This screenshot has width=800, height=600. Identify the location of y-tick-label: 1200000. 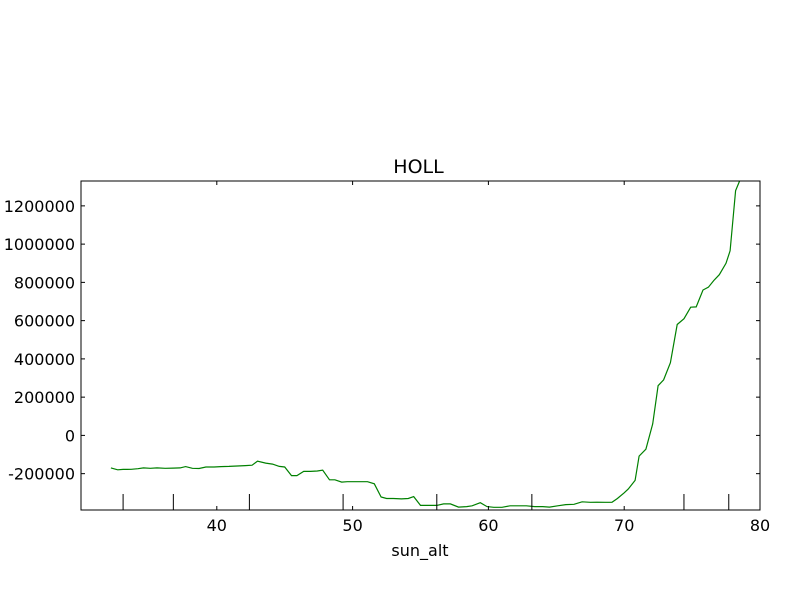
(39, 206).